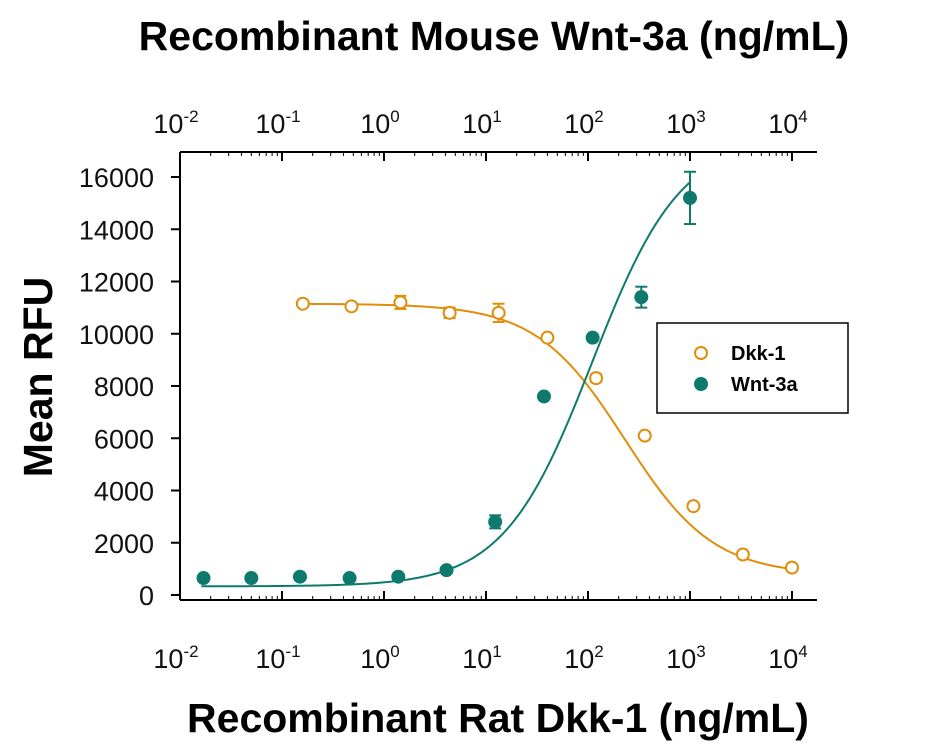 The width and height of the screenshot is (936, 749). What do you see at coordinates (277, 658) in the screenshot?
I see `bottom-x-tick-label: 10⁻¹` at bounding box center [277, 658].